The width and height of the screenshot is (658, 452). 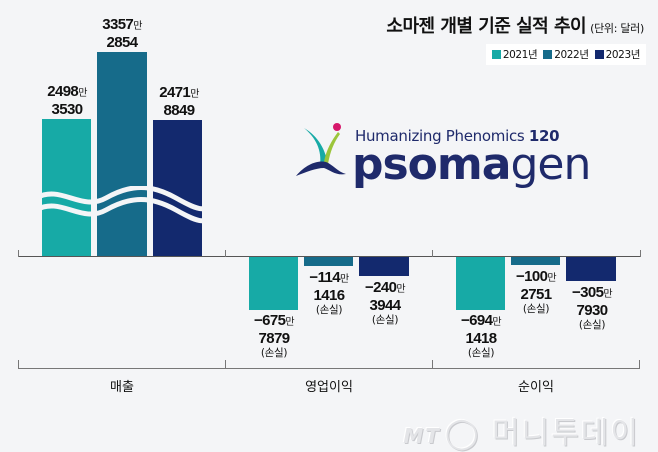 I want to click on value-bottom: 1416, so click(x=329, y=295).